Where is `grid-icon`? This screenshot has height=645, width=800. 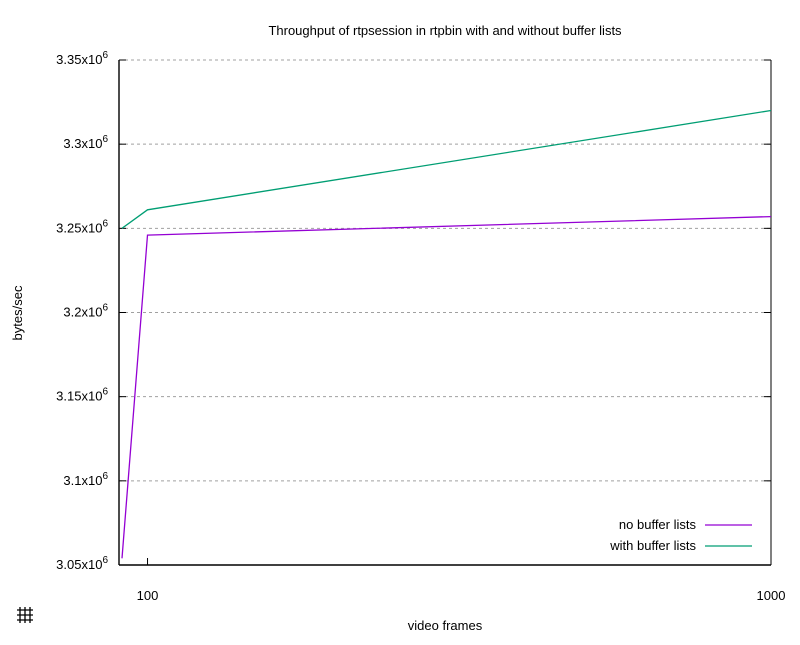 grid-icon is located at coordinates (25, 615).